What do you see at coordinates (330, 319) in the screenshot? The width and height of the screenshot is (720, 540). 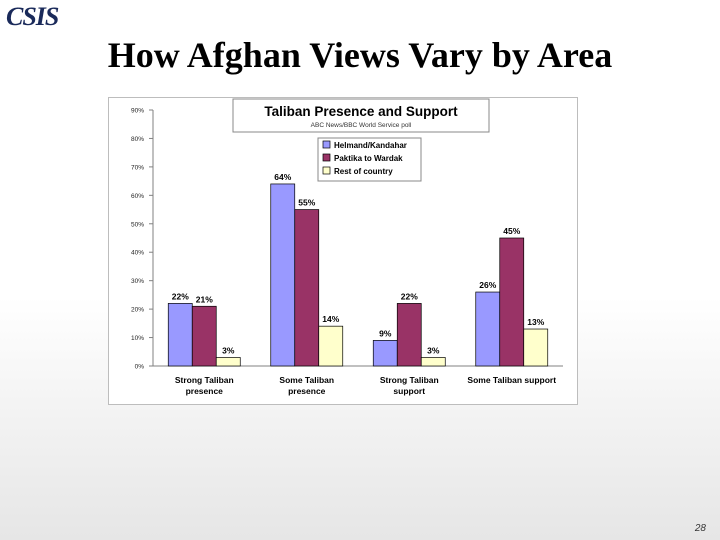 I see `data-label: 14%` at bounding box center [330, 319].